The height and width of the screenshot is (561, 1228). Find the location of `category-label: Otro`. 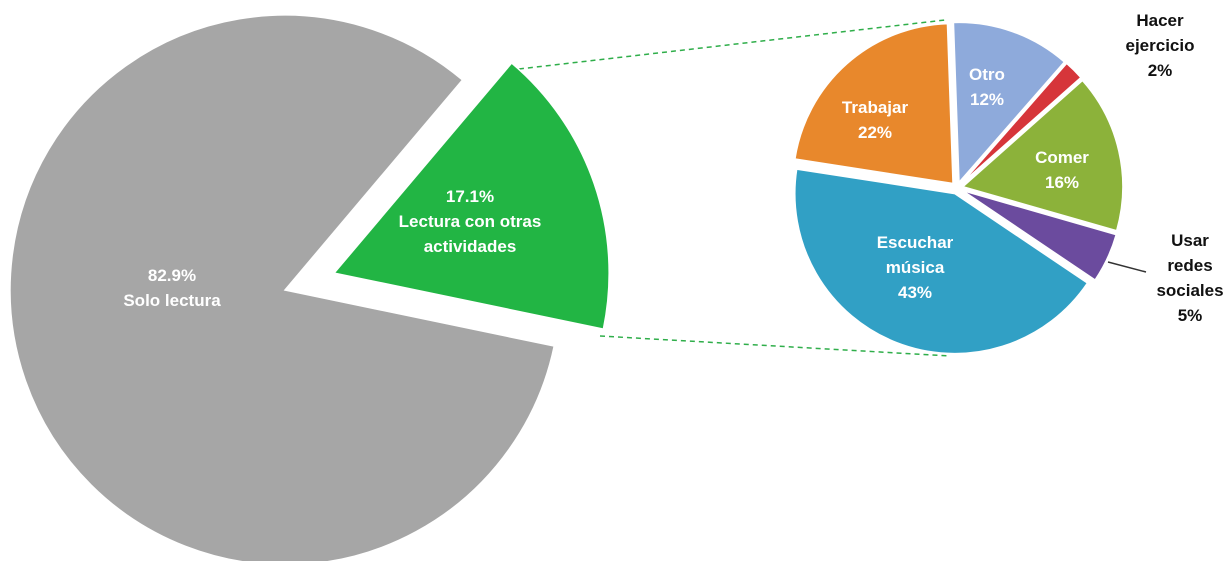

category-label: Otro is located at coordinates (987, 74).